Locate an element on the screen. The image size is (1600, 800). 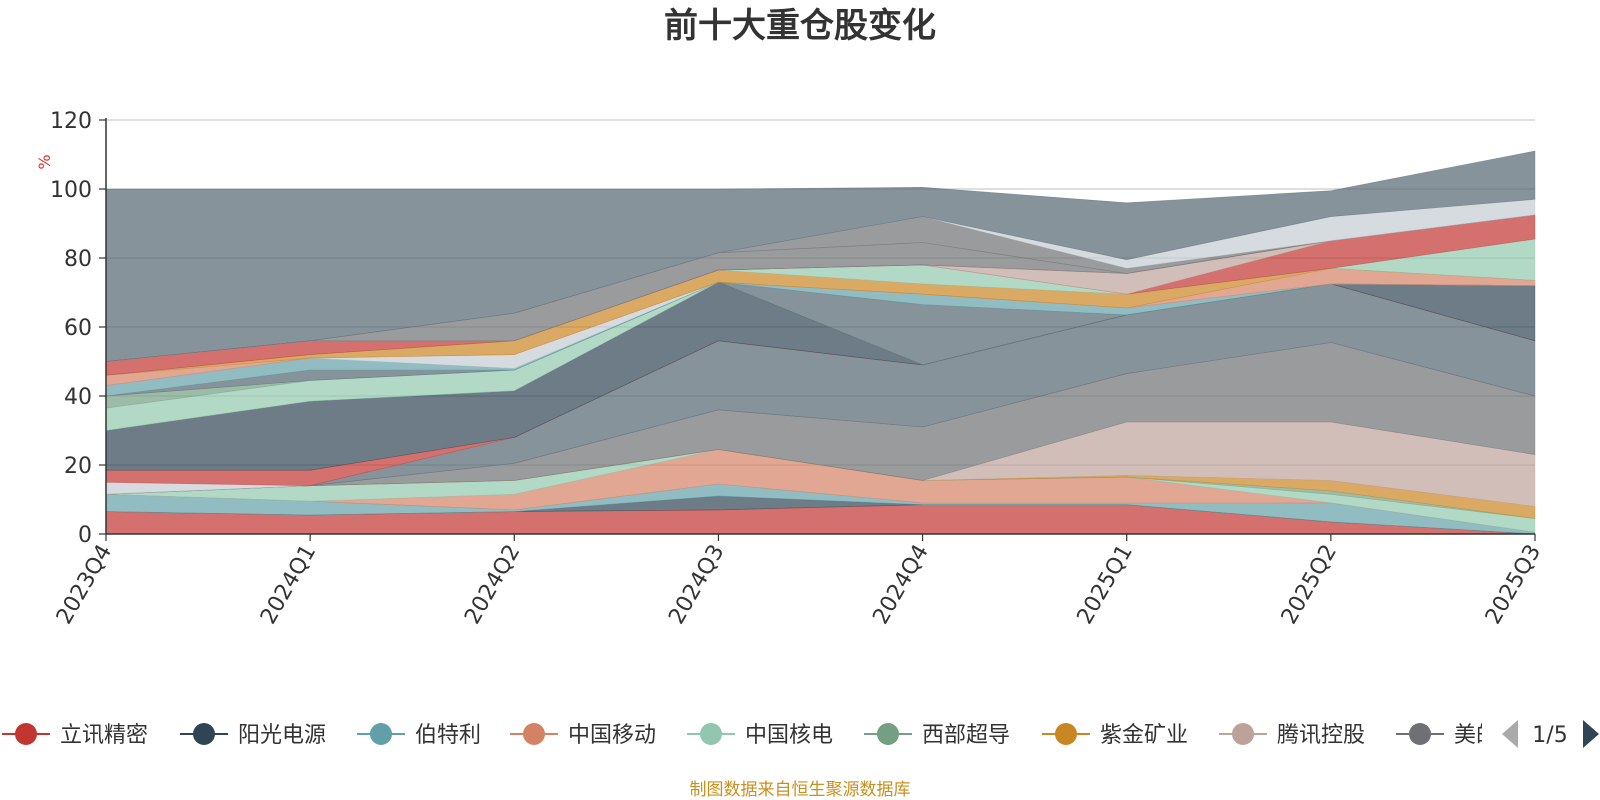
y-tick-label: 100 is located at coordinates (71, 190).